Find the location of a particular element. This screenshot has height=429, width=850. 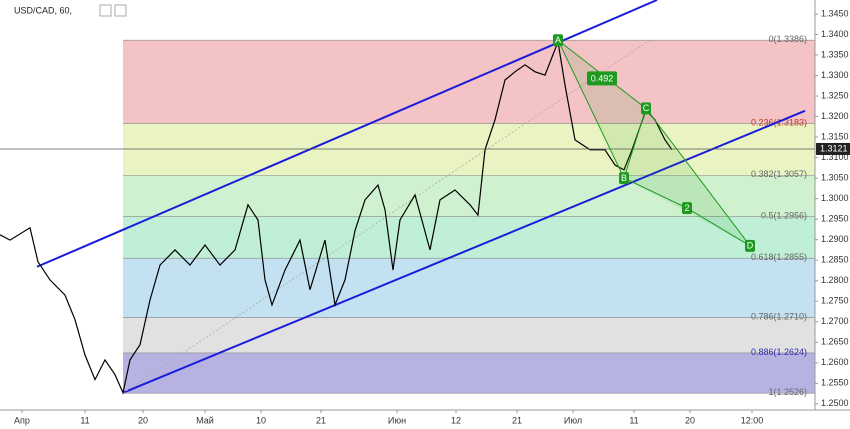

fib-label: 0.382(1.3057) is located at coordinates (779, 174).